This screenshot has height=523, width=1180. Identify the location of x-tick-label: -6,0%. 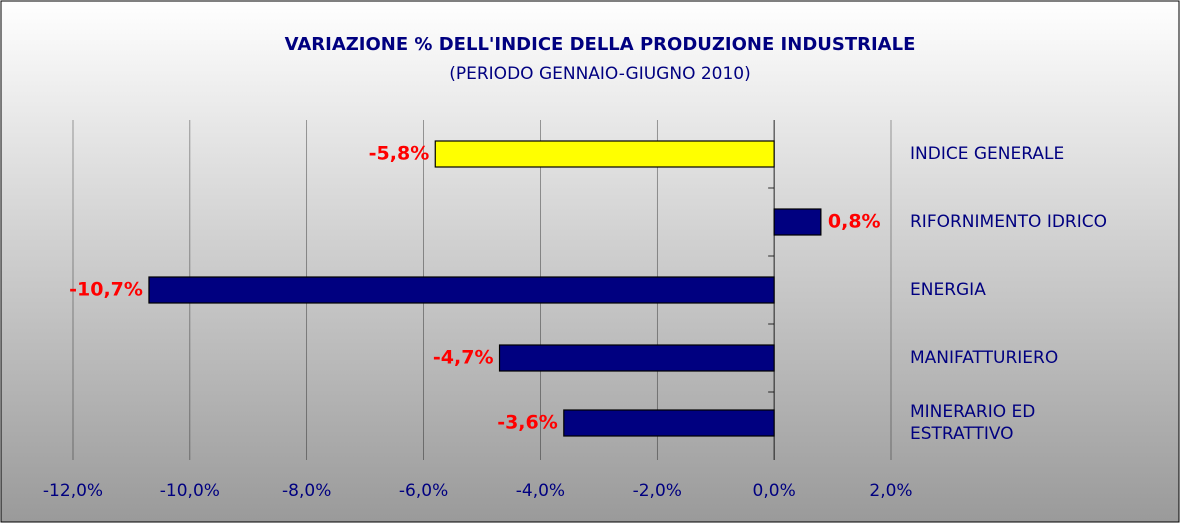
(423, 491).